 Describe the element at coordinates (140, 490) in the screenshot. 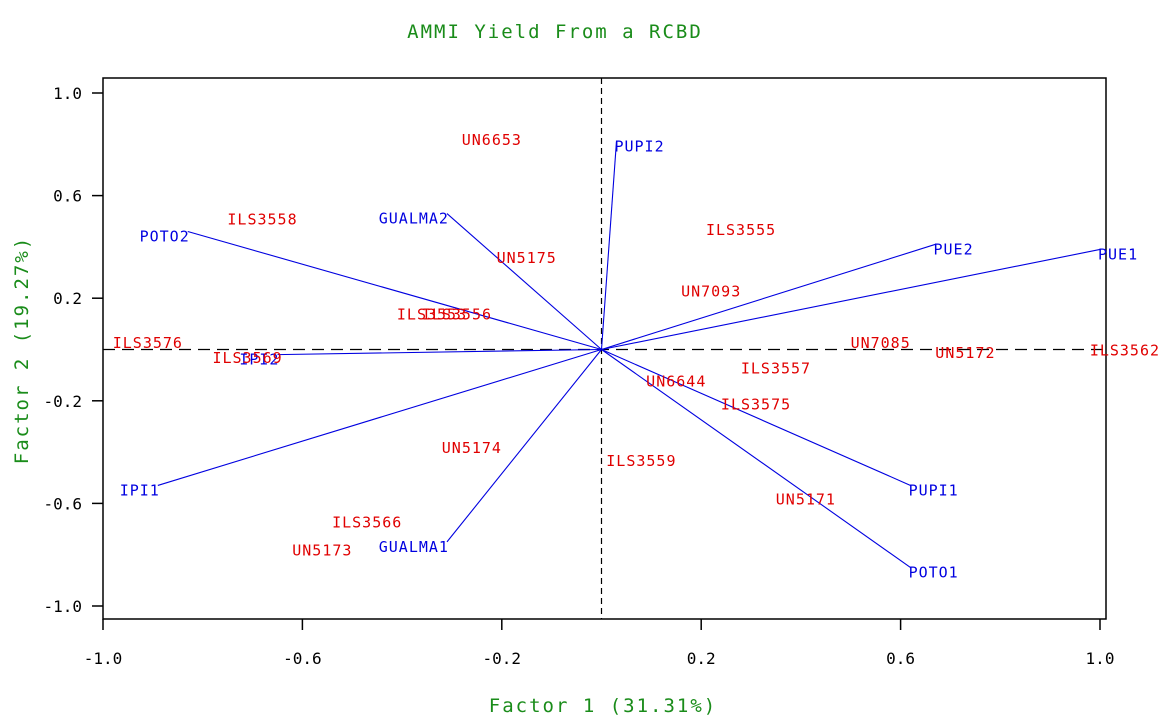

I see `environment-label: IPI1` at that location.